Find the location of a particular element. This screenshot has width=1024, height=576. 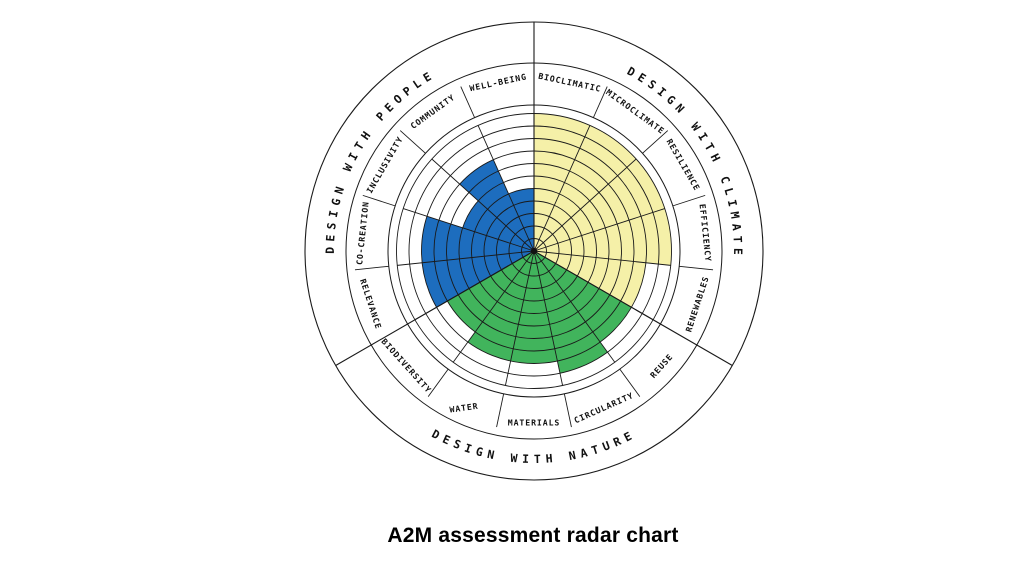

sector-wedge-well-being is located at coordinates (521, 219).